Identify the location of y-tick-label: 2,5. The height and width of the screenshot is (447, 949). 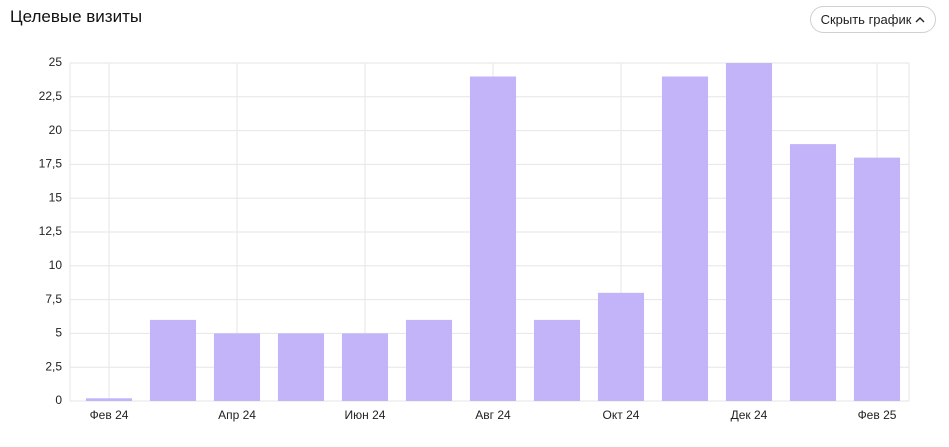
(53, 366).